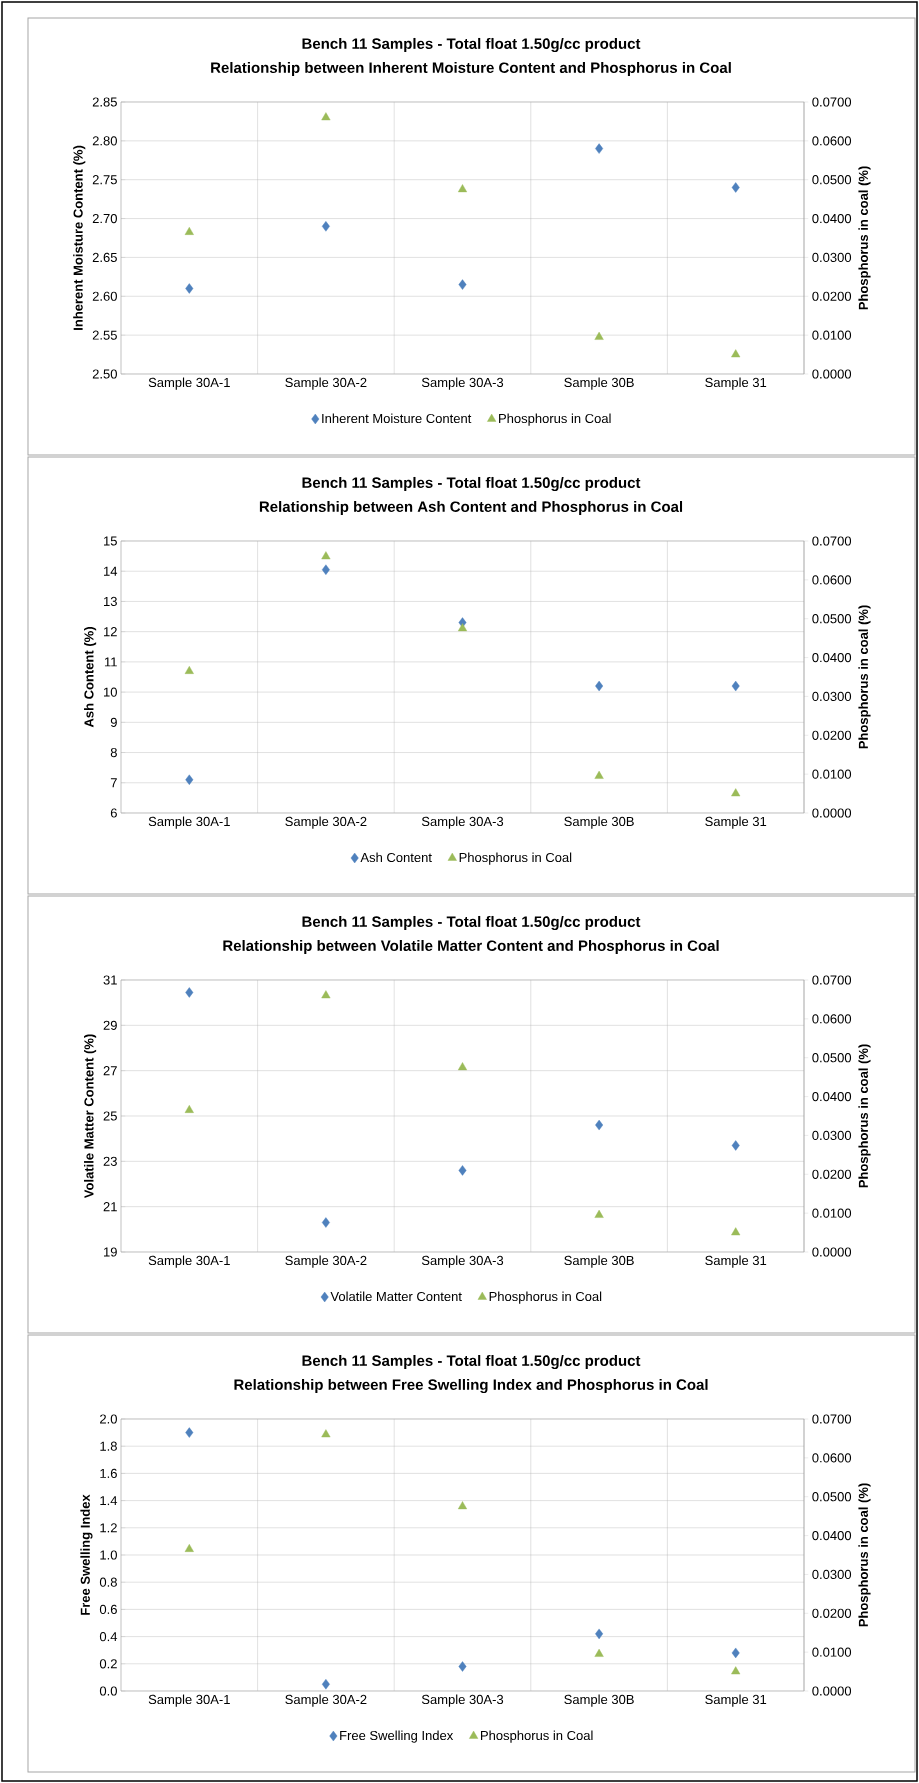 This screenshot has height=1783, width=919. What do you see at coordinates (108, 1419) in the screenshot?
I see `y-tick-label: 2.0` at bounding box center [108, 1419].